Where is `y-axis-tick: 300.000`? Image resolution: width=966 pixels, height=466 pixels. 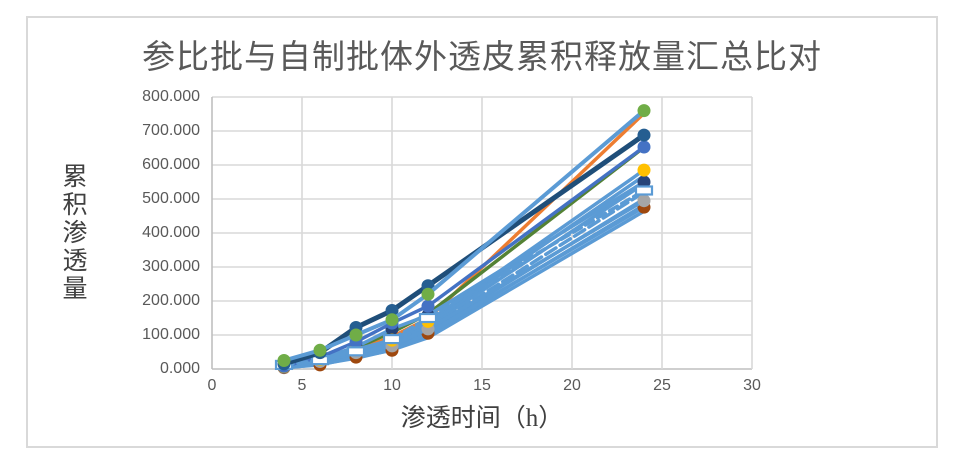 y-axis-tick: 300.000 is located at coordinates (171, 266).